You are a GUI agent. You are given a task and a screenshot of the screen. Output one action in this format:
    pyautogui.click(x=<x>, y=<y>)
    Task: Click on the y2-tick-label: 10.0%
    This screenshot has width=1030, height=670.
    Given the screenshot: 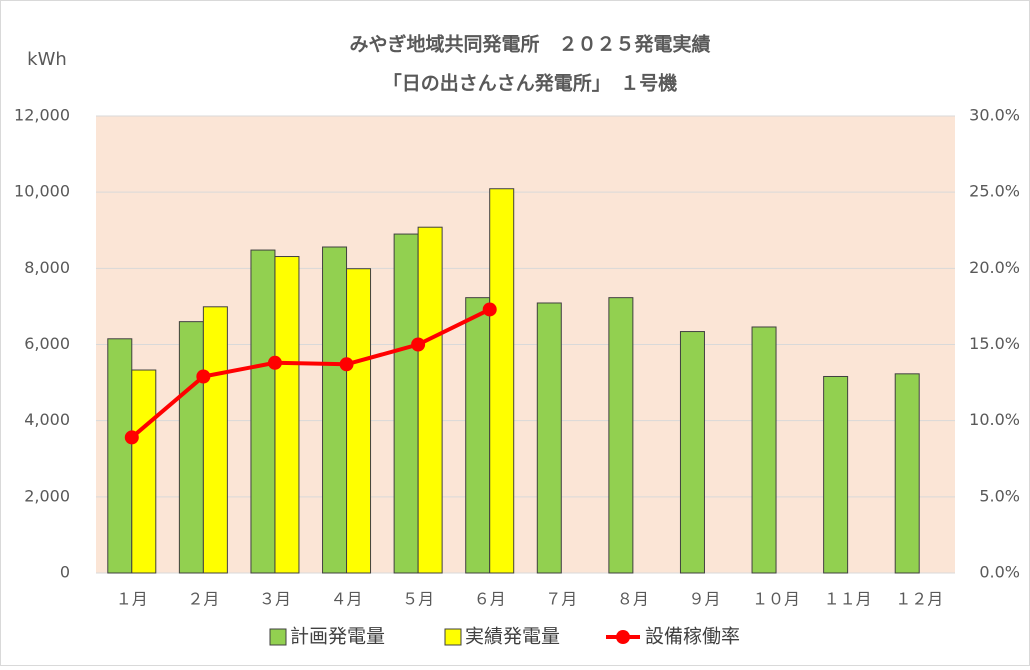 What is the action you would take?
    pyautogui.click(x=994, y=419)
    